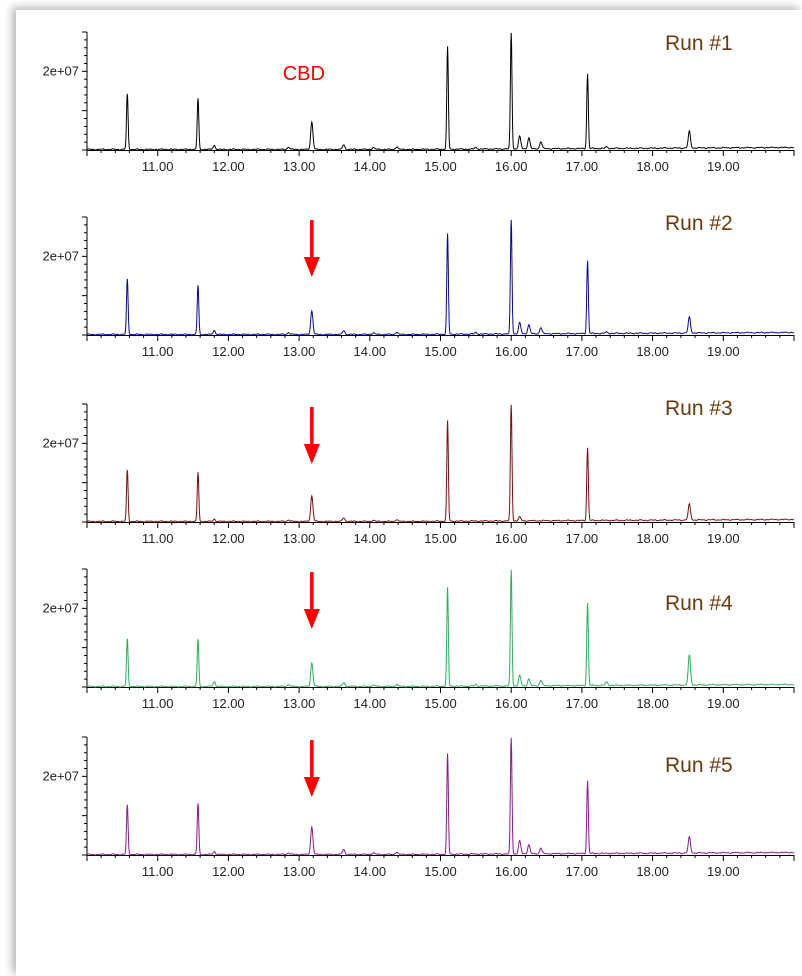  Describe the element at coordinates (699, 223) in the screenshot. I see `run-label: Run #2` at that location.